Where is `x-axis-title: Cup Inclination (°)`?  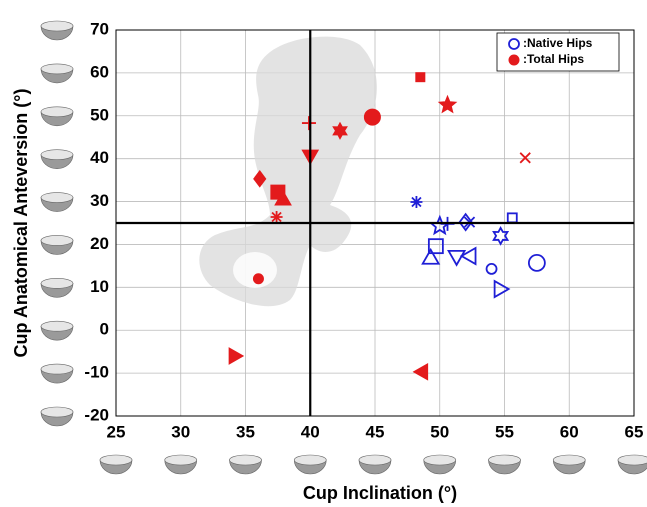 x-axis-title: Cup Inclination (°) is located at coordinates (380, 493).